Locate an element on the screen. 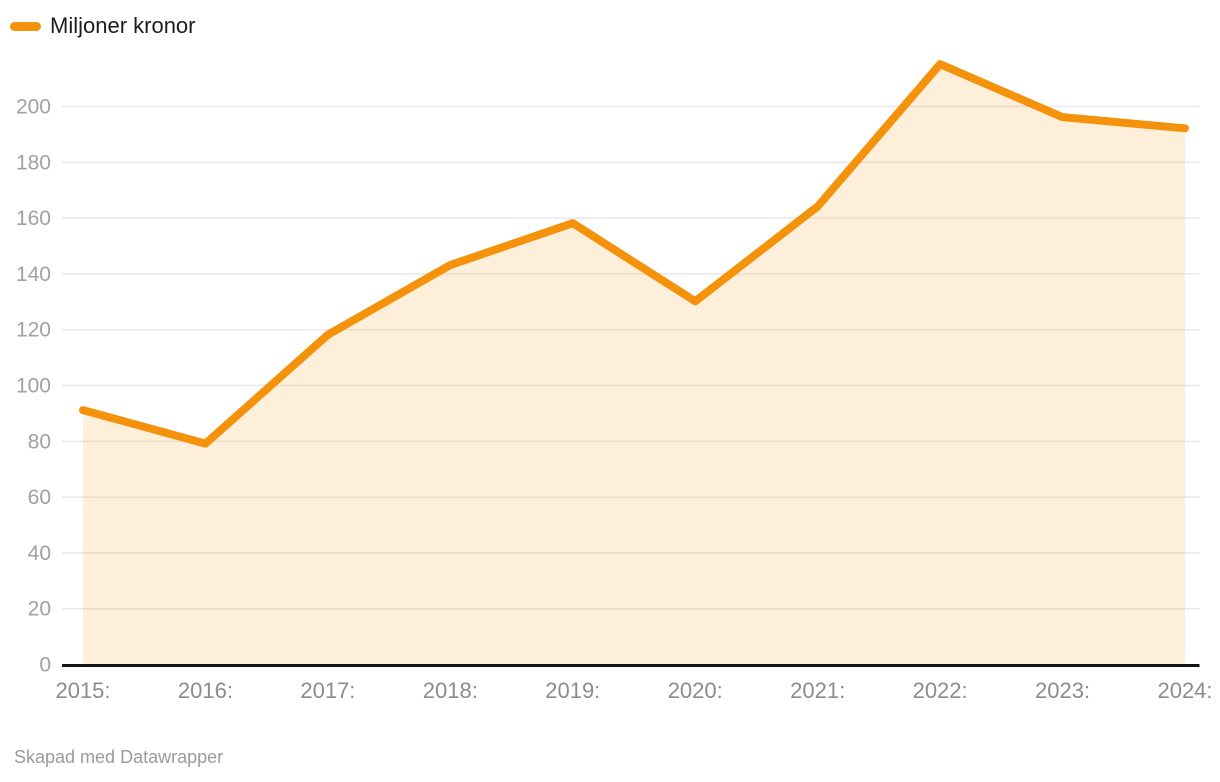 Image resolution: width=1220 pixels, height=782 pixels. y-tick-label: 180 is located at coordinates (33, 162).